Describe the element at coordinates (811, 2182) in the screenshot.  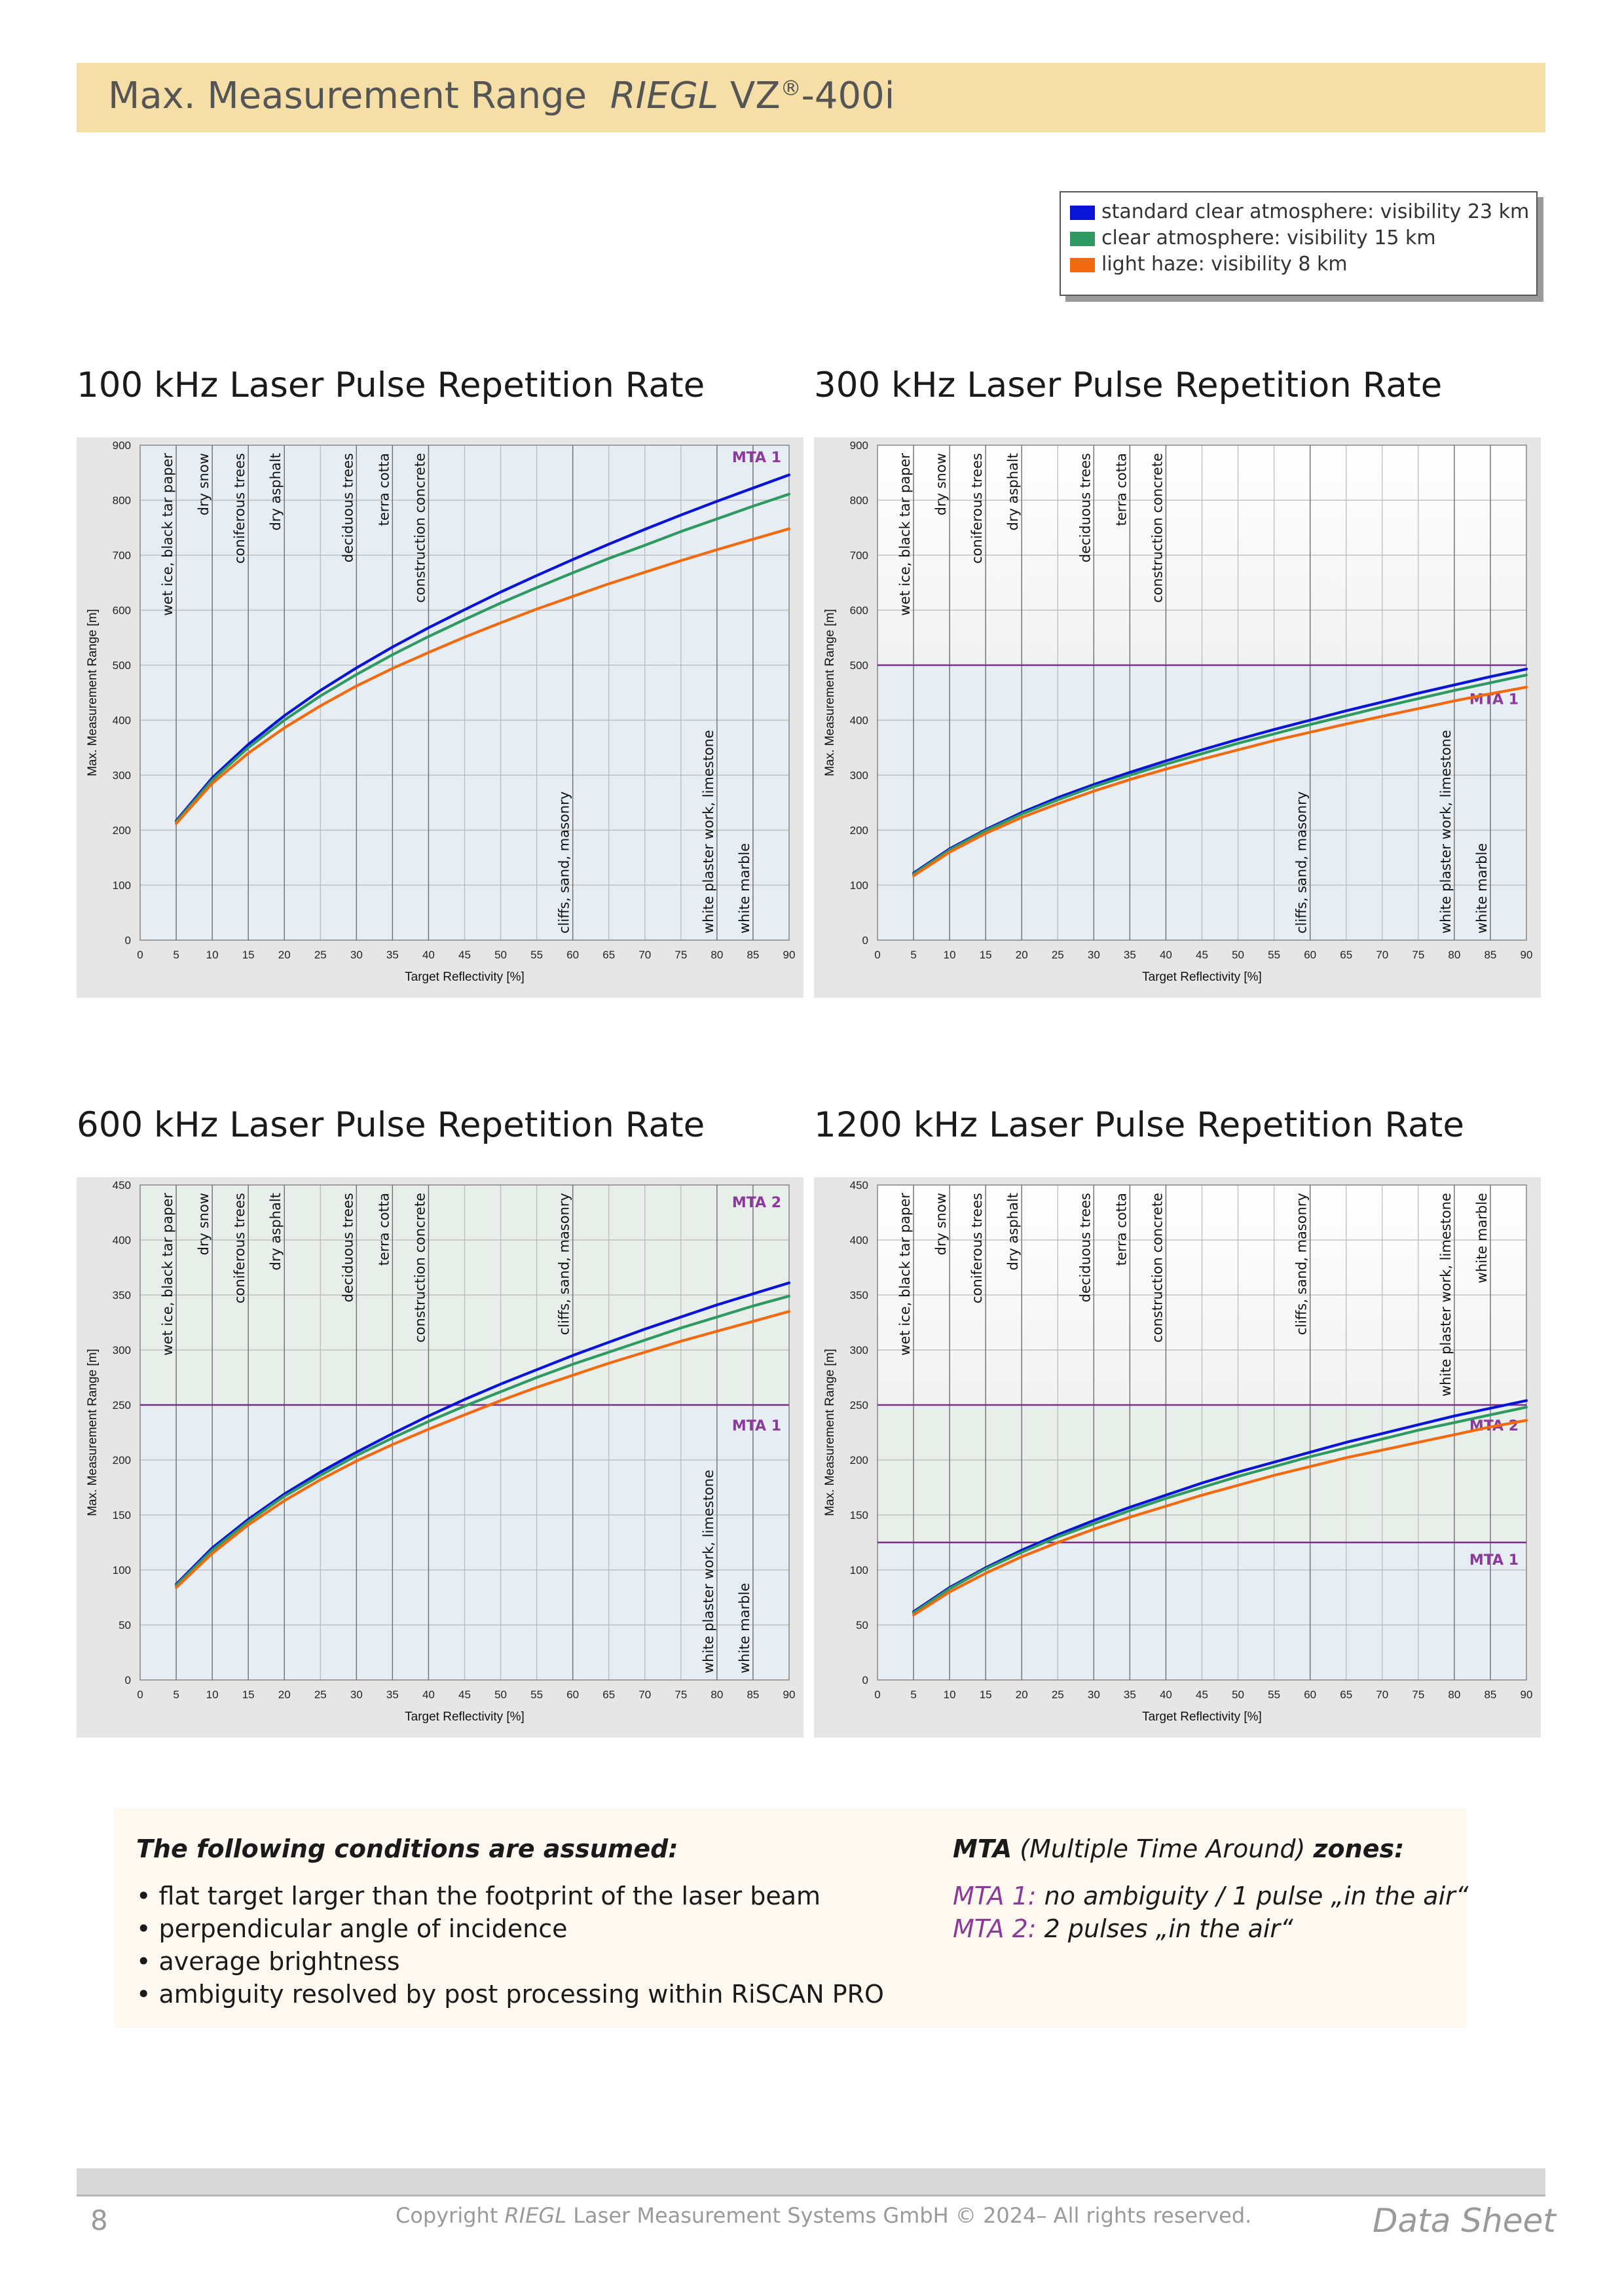
I see `footer-bar` at that location.